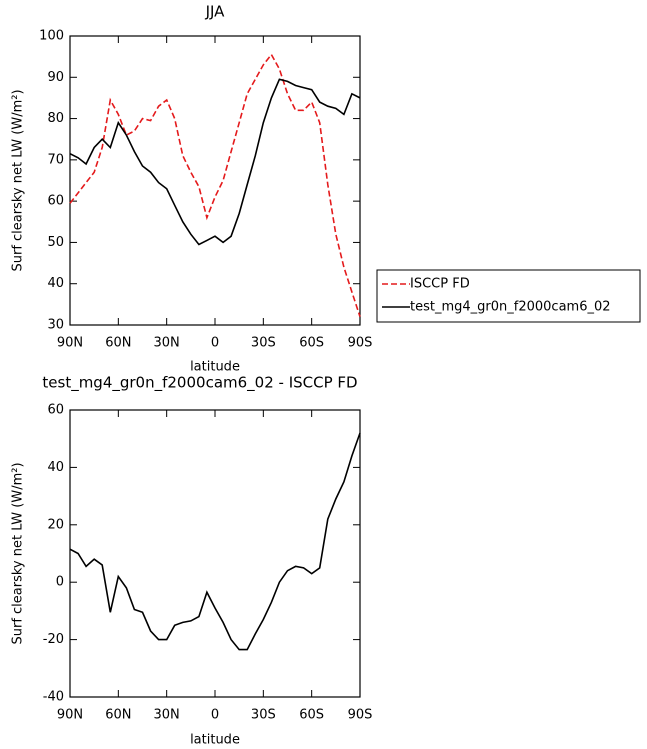 This screenshot has height=749, width=647. Describe the element at coordinates (55, 524) in the screenshot. I see `y-tick-label: 20` at that location.